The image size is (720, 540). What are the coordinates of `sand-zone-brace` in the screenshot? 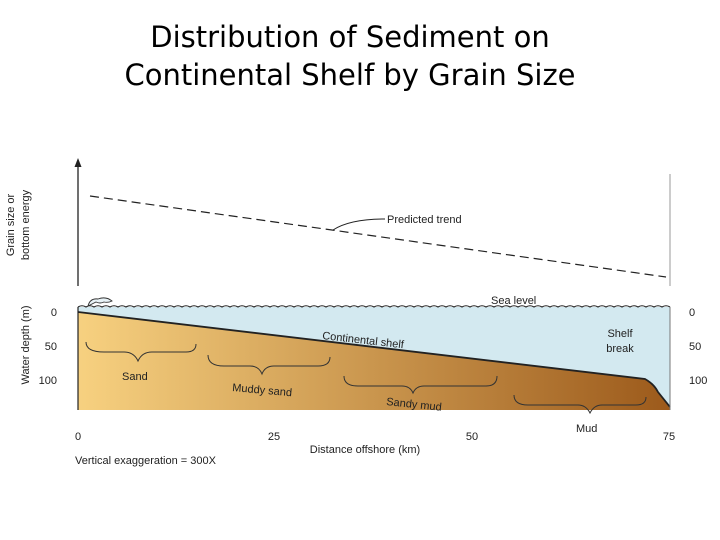 It's located at (141, 352).